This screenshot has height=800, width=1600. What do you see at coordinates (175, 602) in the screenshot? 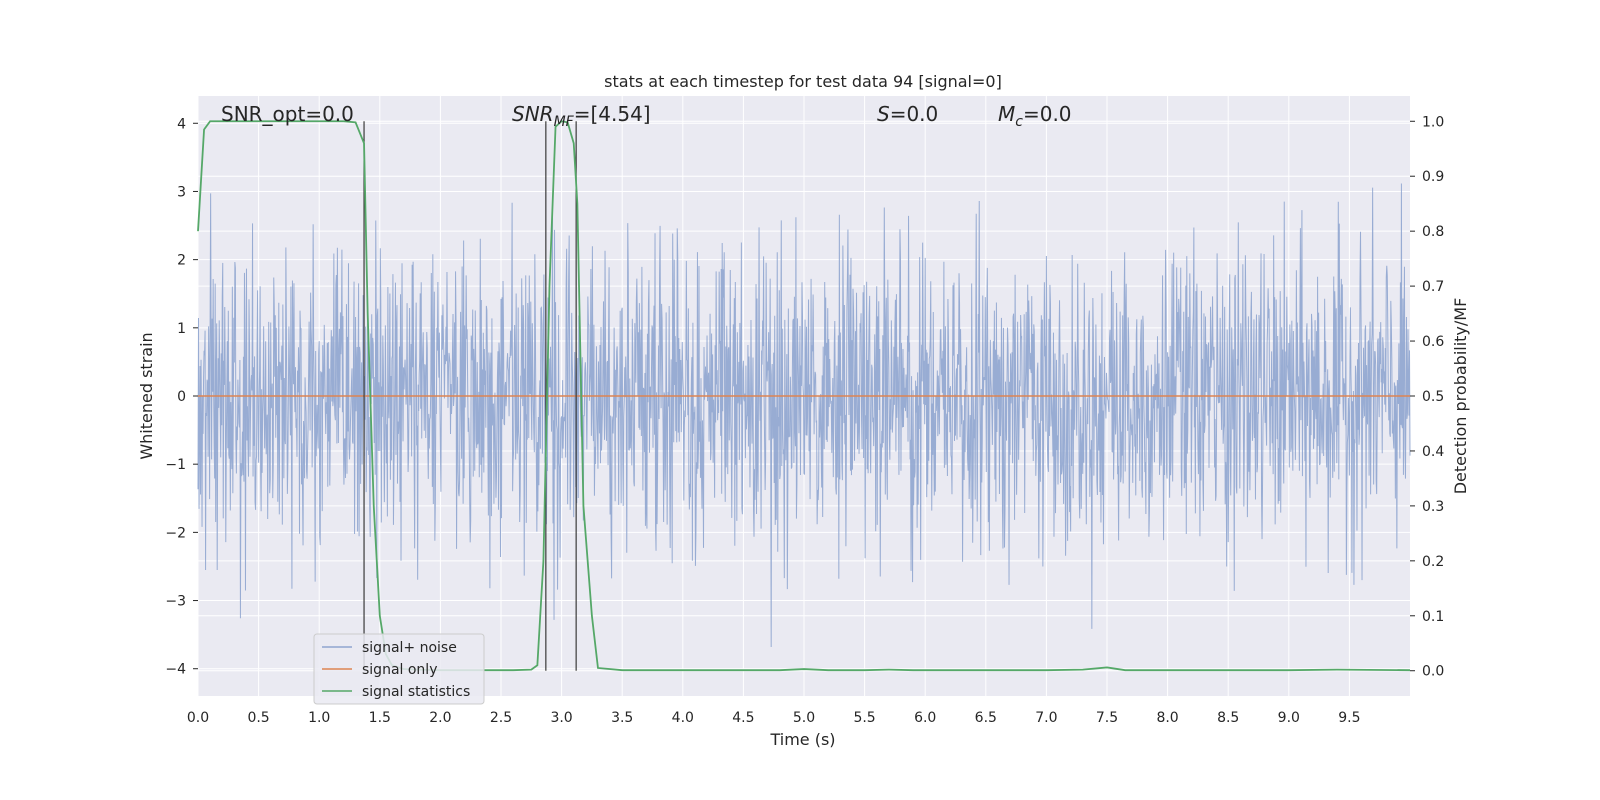
I see `y-tick-label-left: −3` at bounding box center [175, 602].